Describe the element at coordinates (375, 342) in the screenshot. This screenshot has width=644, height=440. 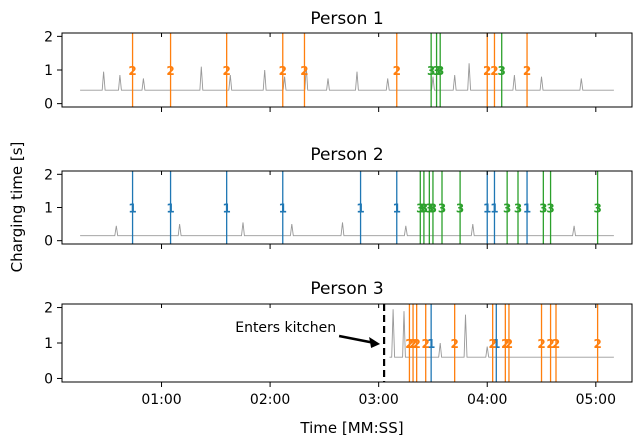
I see `annotation-arrow-head` at that location.